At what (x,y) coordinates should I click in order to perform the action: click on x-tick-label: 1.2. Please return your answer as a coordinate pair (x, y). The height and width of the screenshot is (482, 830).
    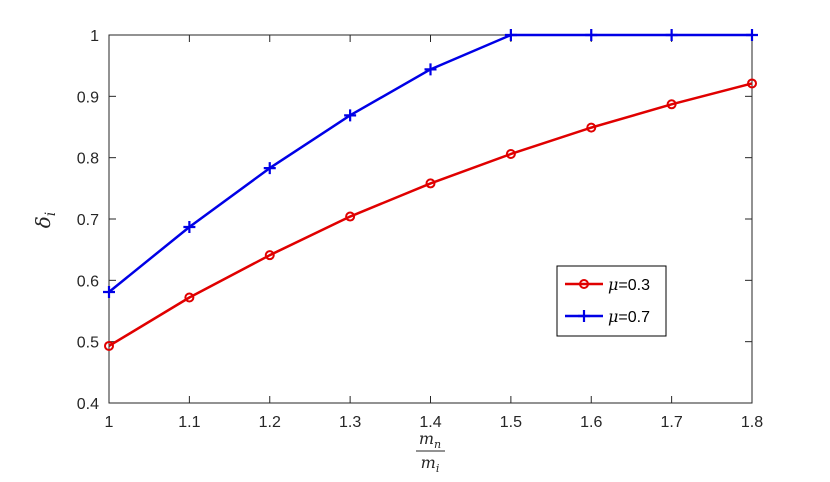
    Looking at the image, I should click on (270, 422).